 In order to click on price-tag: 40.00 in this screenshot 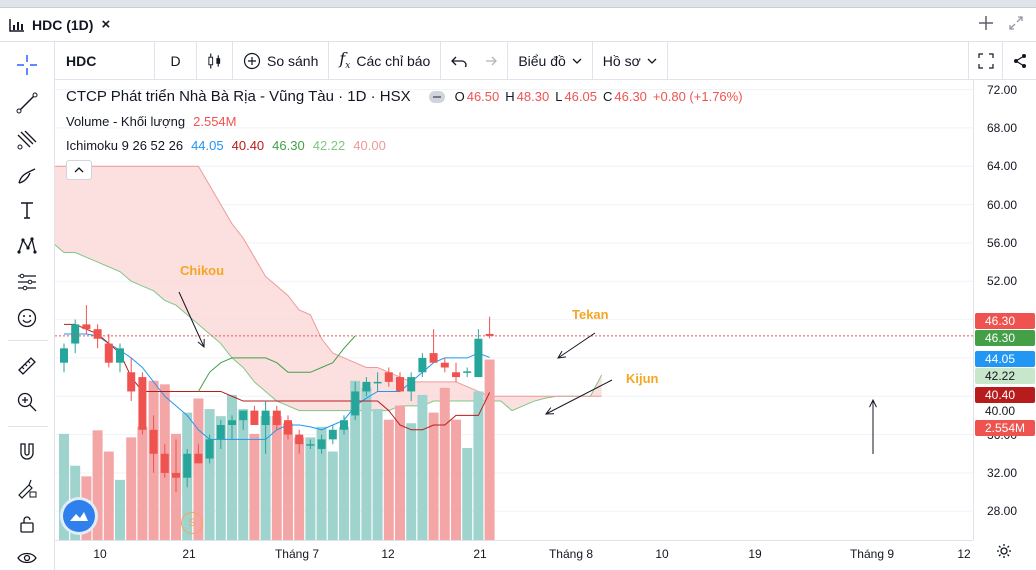, I will do `click(1005, 411)`.